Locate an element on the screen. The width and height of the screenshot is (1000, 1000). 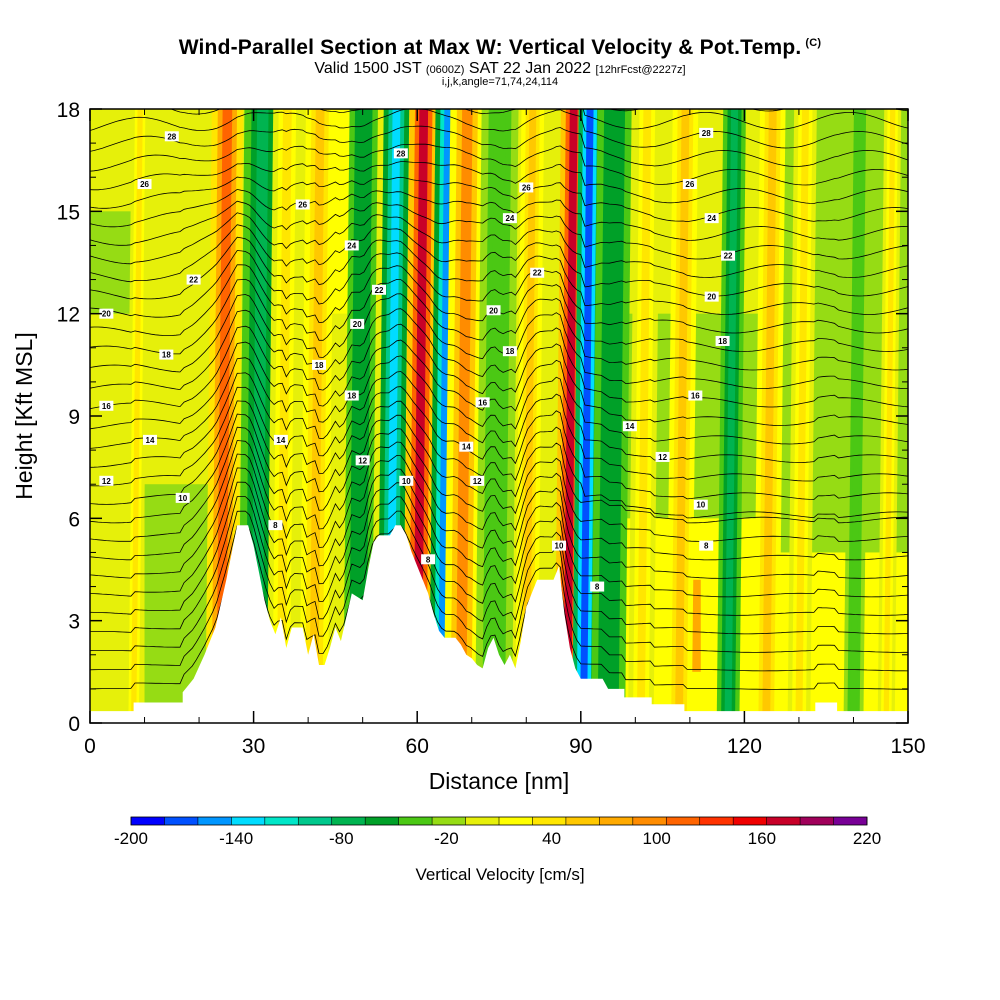
colorbar-tick-label: 220 is located at coordinates (867, 838).